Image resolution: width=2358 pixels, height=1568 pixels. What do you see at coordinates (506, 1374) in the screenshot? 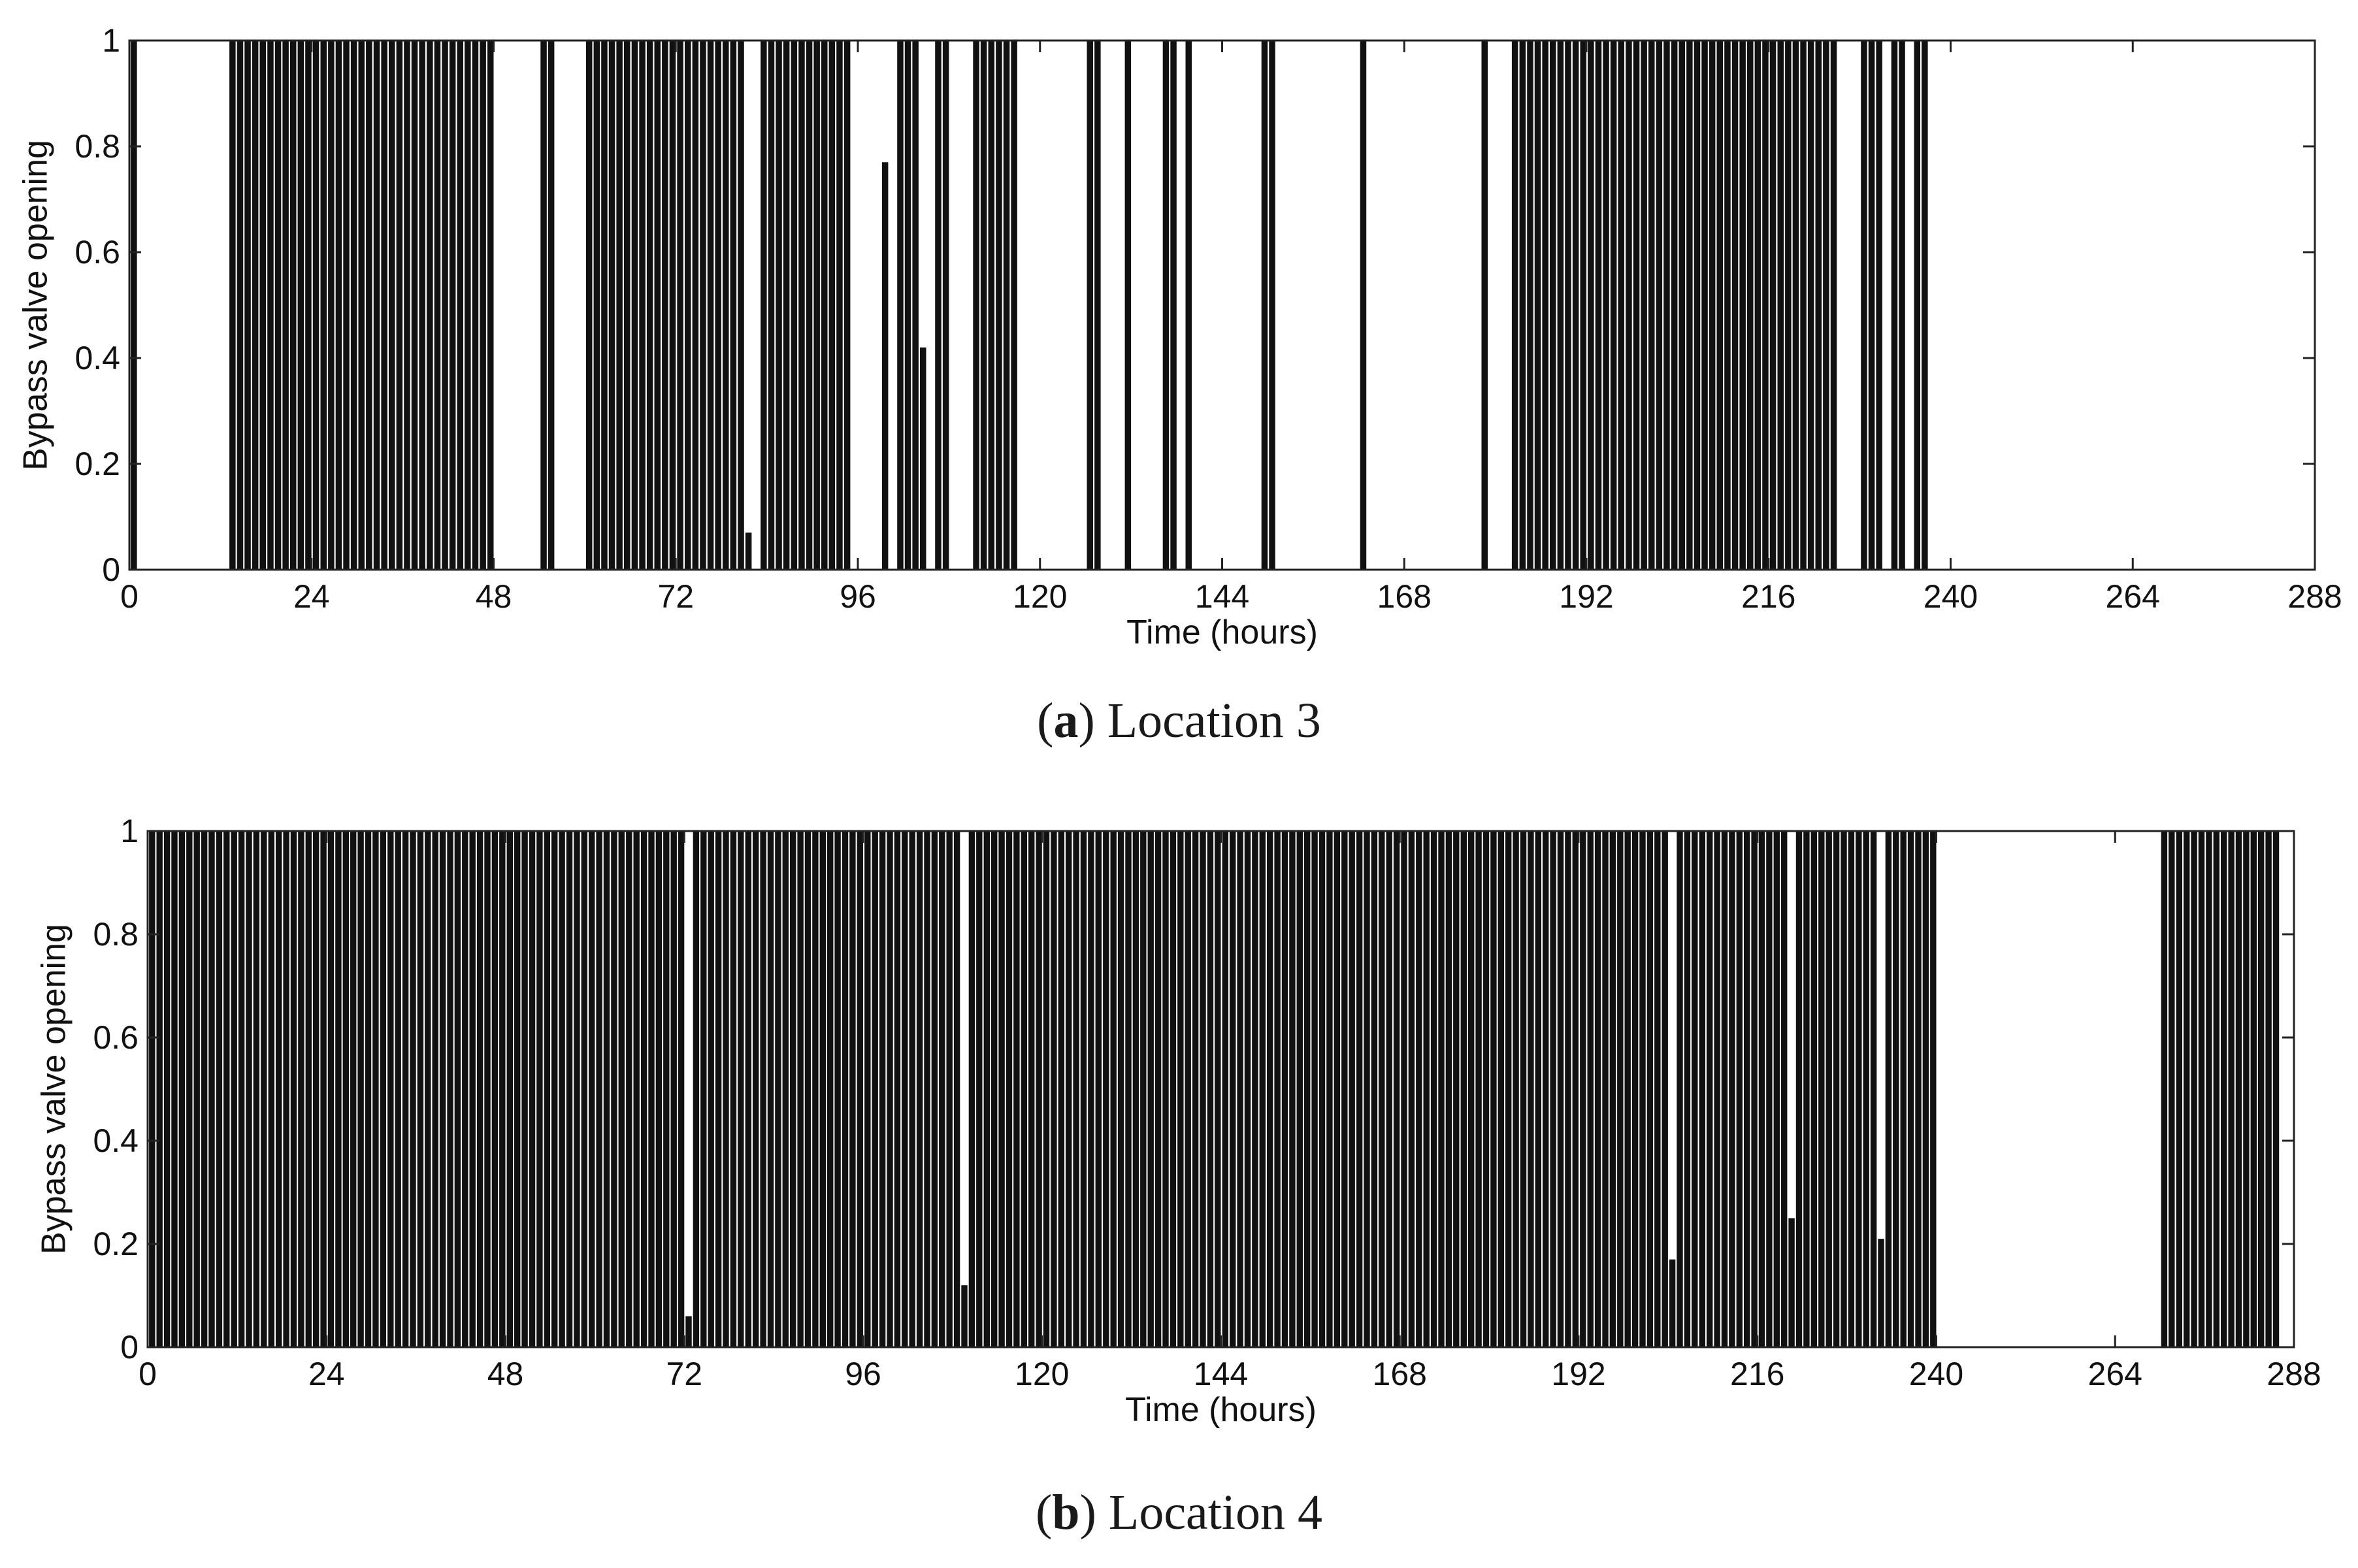
I see `x-tick-label: 48` at bounding box center [506, 1374].